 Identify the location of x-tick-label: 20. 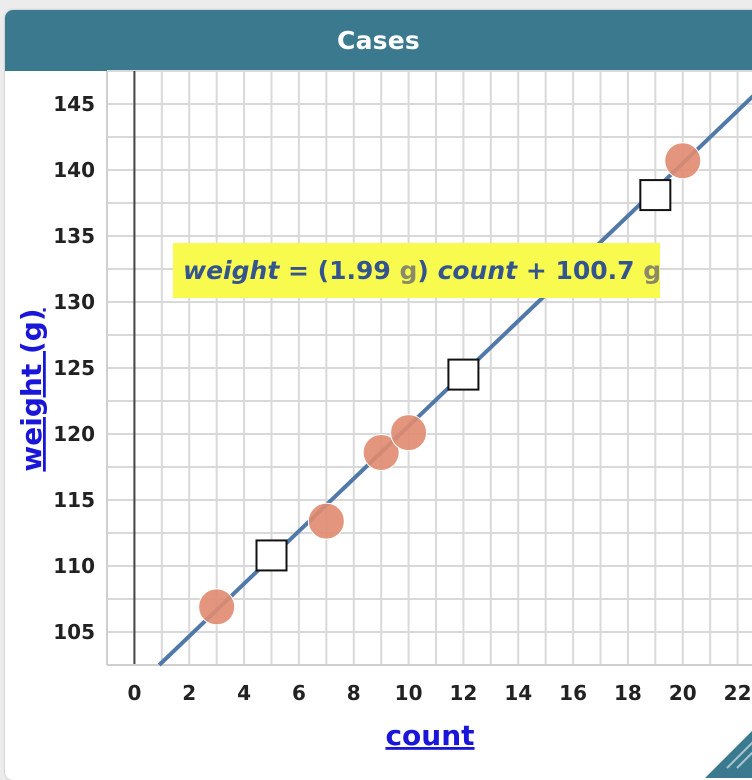
(683, 693).